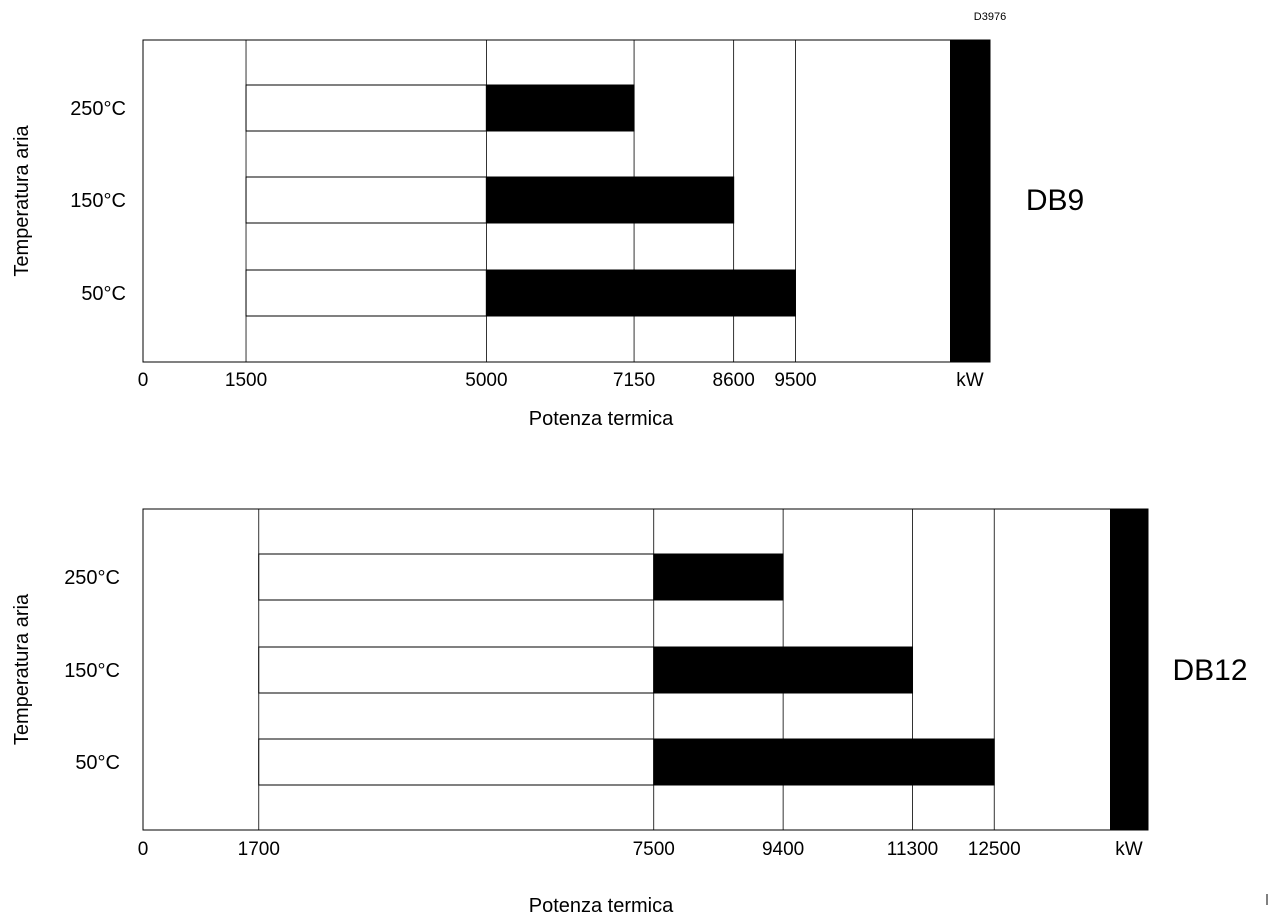 Image resolution: width=1269 pixels, height=920 pixels. Describe the element at coordinates (912, 849) in the screenshot. I see `x-tick-label: 11300` at that location.